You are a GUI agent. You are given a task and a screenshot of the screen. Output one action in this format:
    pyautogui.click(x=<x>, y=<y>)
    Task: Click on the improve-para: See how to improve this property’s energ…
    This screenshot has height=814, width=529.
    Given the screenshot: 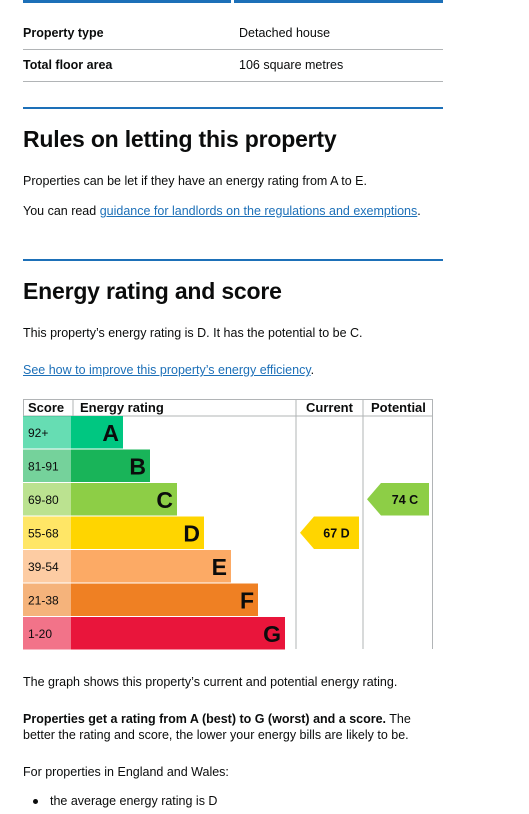 What is the action you would take?
    pyautogui.click(x=233, y=370)
    